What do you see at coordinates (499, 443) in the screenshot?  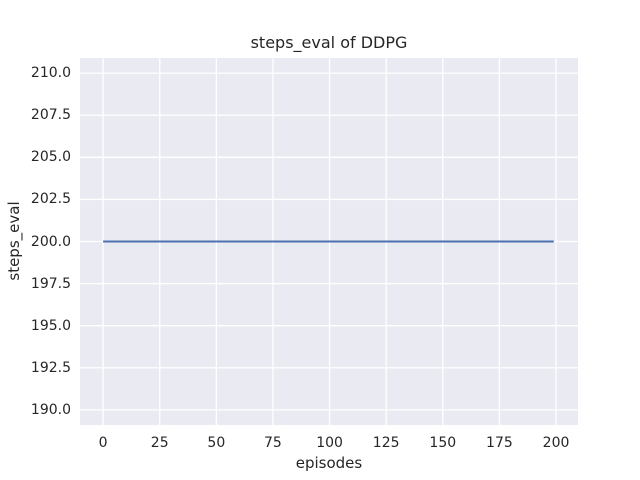 I see `x-tick-label: 175` at bounding box center [499, 443].